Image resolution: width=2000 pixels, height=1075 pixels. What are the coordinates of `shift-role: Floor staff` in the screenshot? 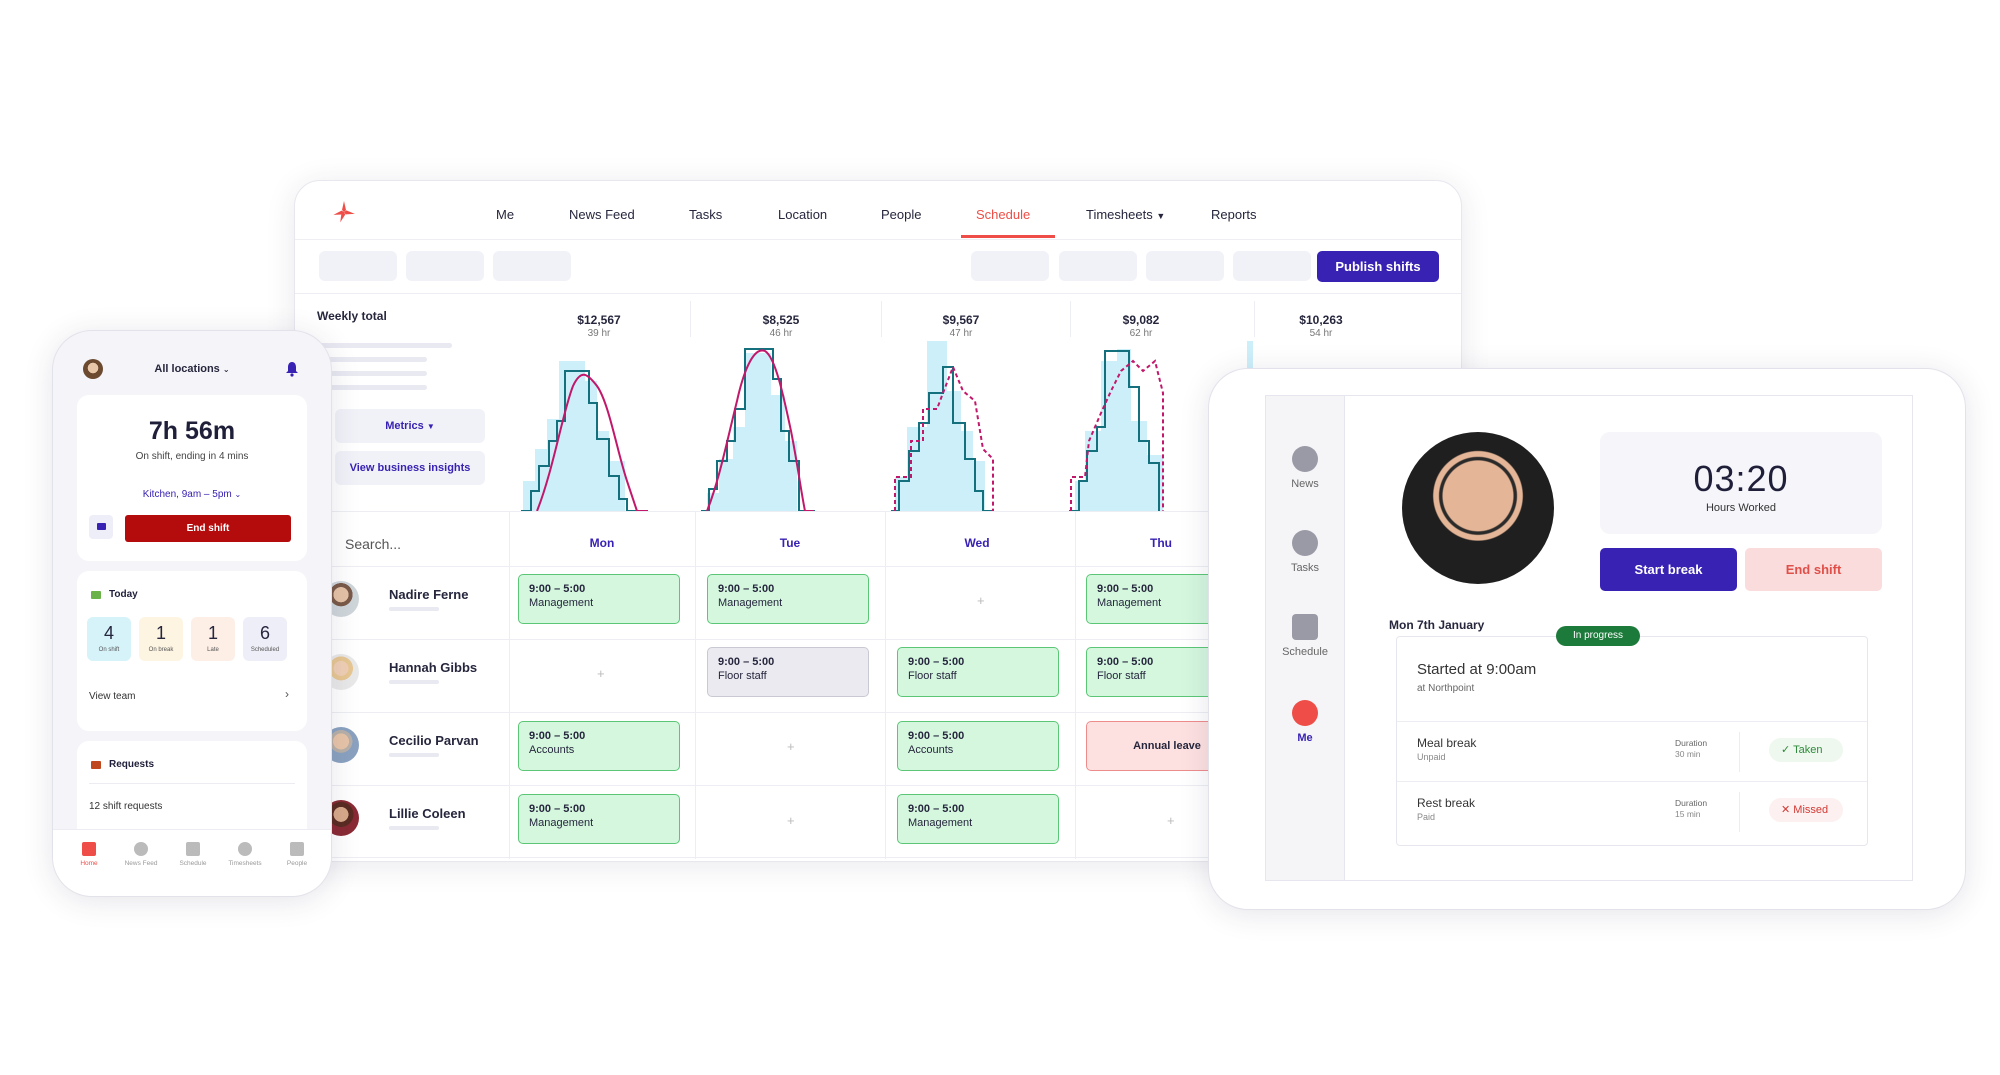 It's located at (932, 676).